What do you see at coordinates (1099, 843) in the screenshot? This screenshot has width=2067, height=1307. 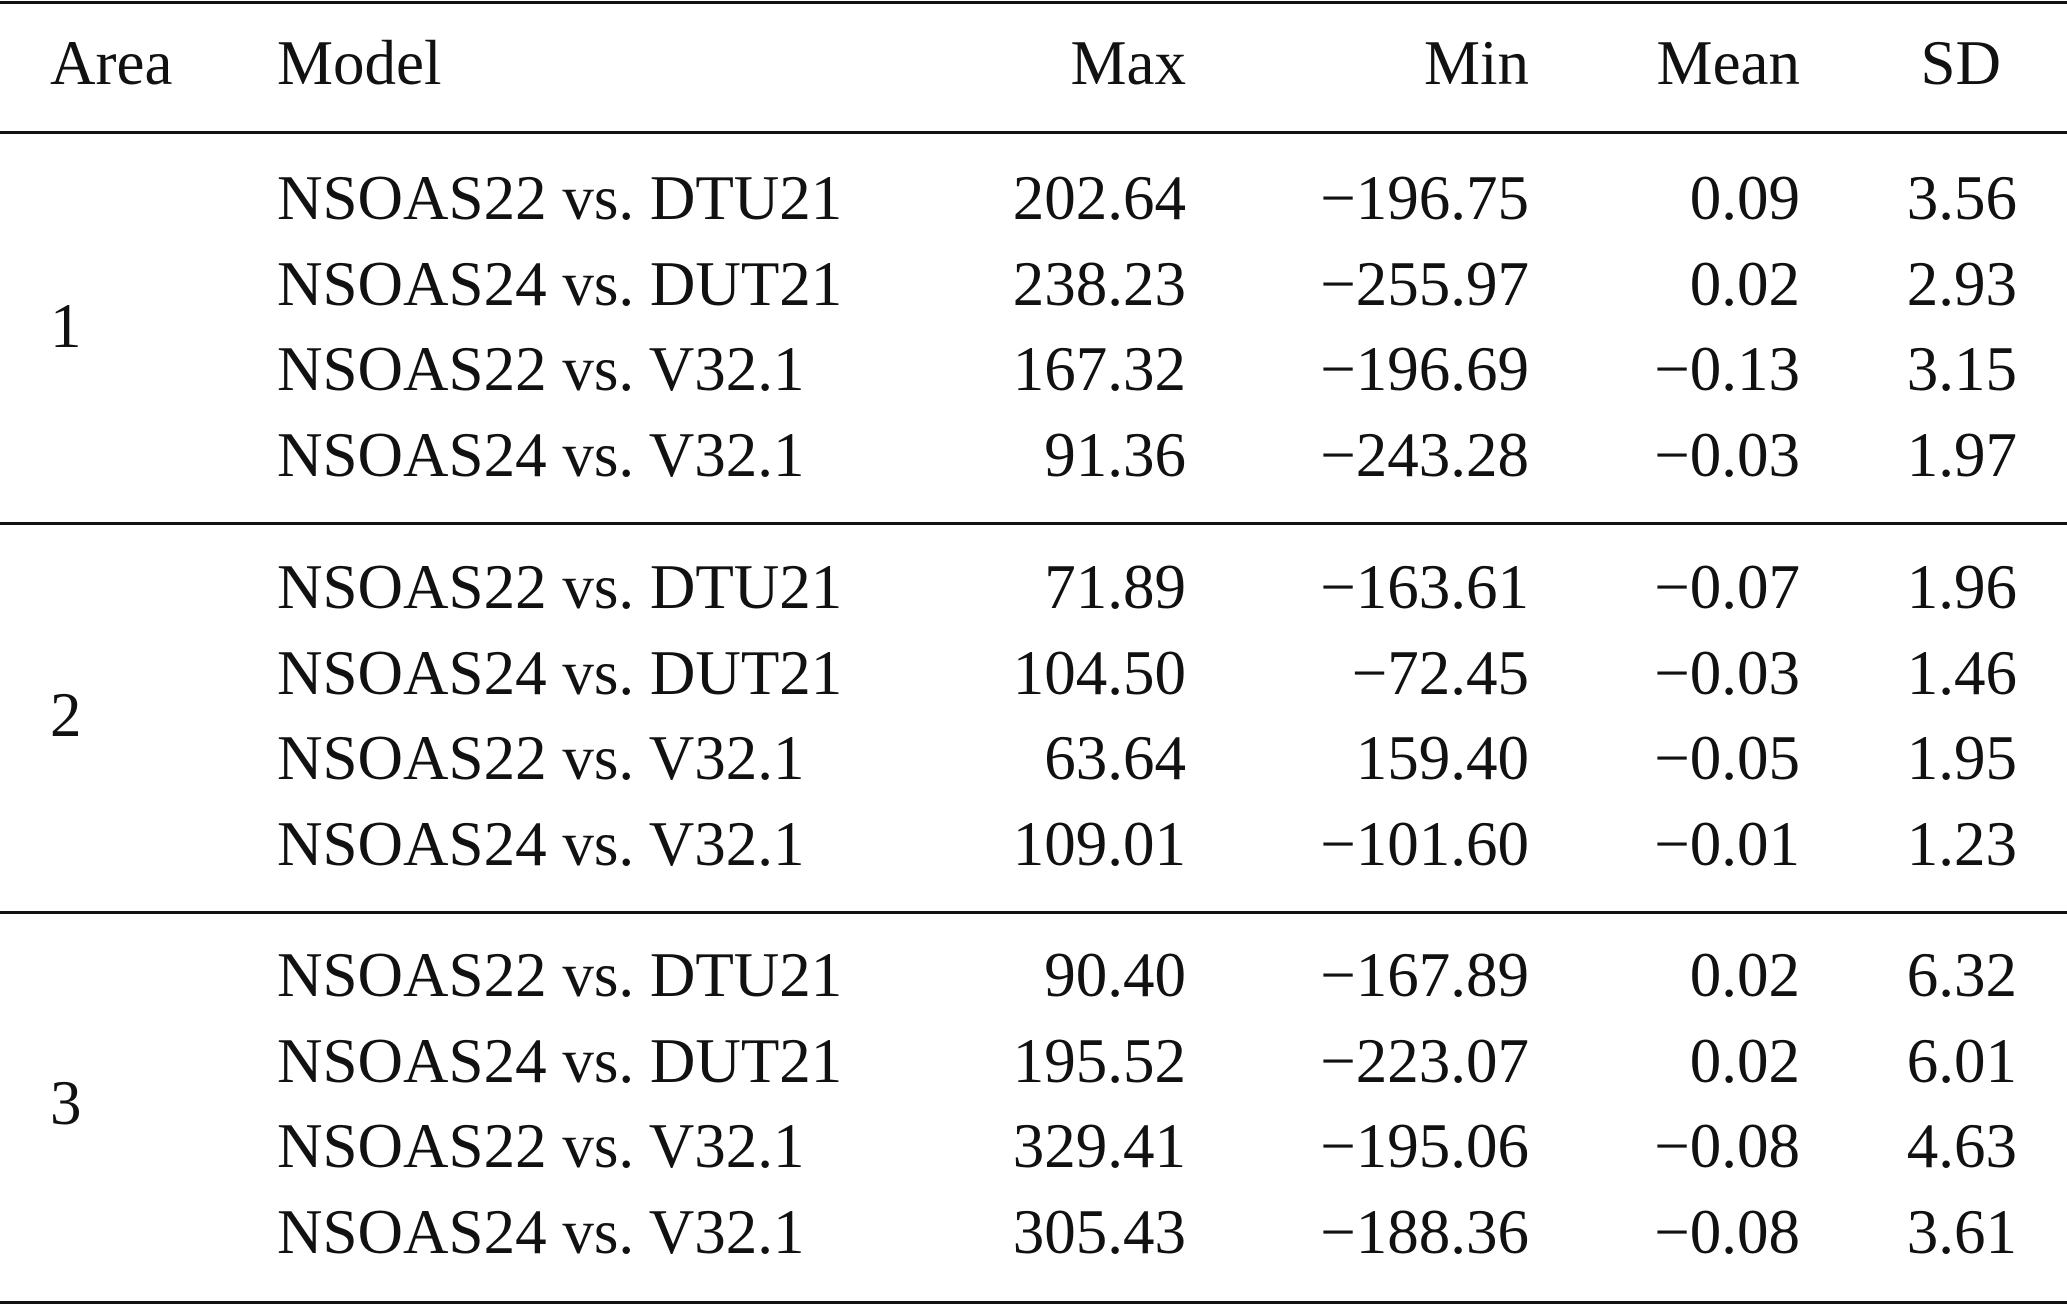 I see `value-cell: 109.01` at bounding box center [1099, 843].